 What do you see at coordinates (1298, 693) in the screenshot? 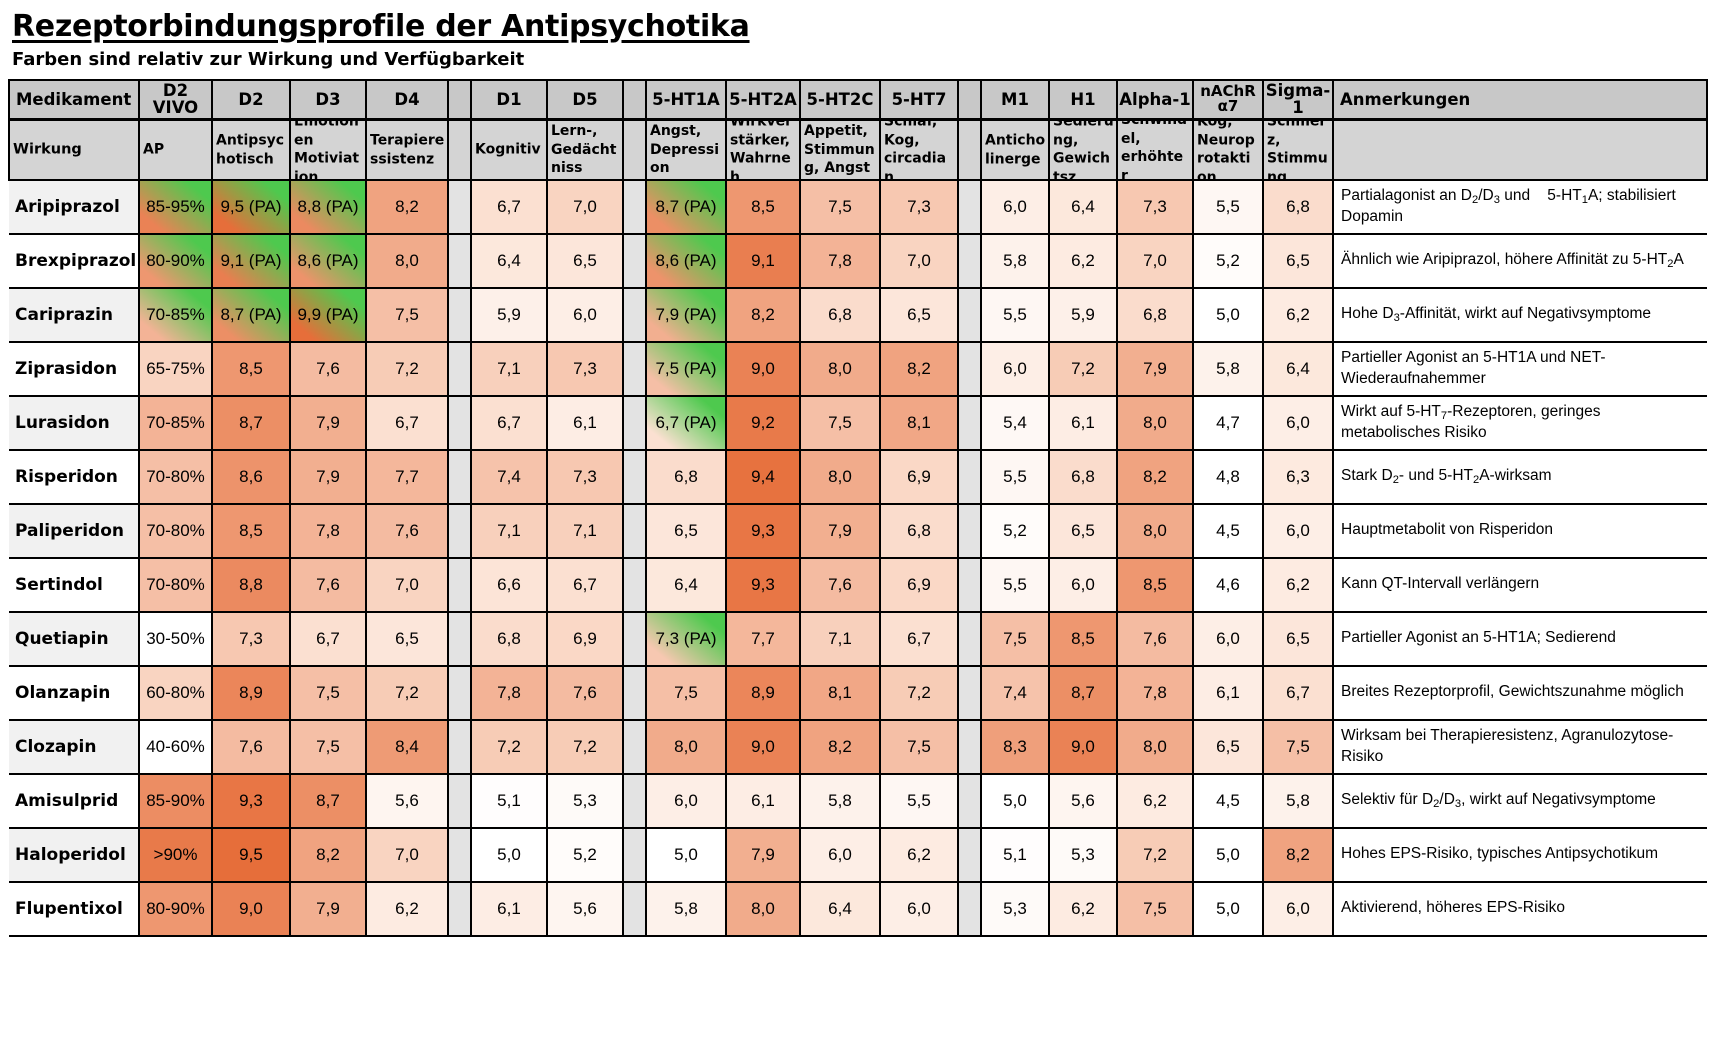
I see `value-cell-sigma1: 6,7` at bounding box center [1298, 693].